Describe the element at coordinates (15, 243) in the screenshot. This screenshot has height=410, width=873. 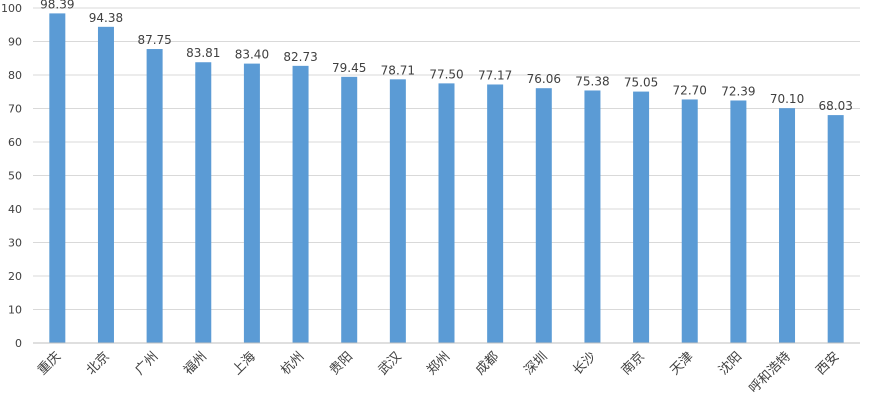
I see `y-tick-label: 30` at that location.